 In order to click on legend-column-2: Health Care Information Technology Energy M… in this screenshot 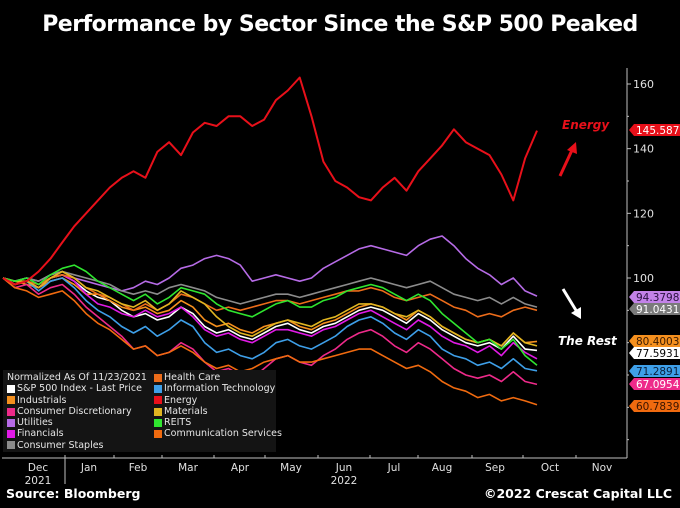, I will do `click(218, 406)`.